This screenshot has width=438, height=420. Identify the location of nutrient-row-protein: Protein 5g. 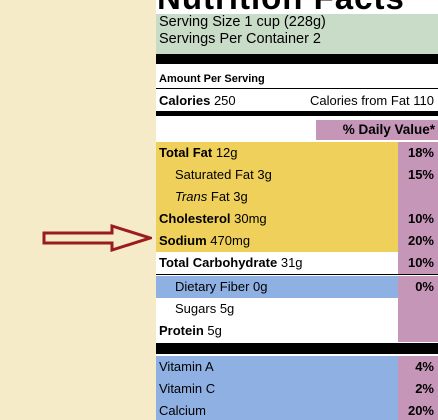
(297, 331).